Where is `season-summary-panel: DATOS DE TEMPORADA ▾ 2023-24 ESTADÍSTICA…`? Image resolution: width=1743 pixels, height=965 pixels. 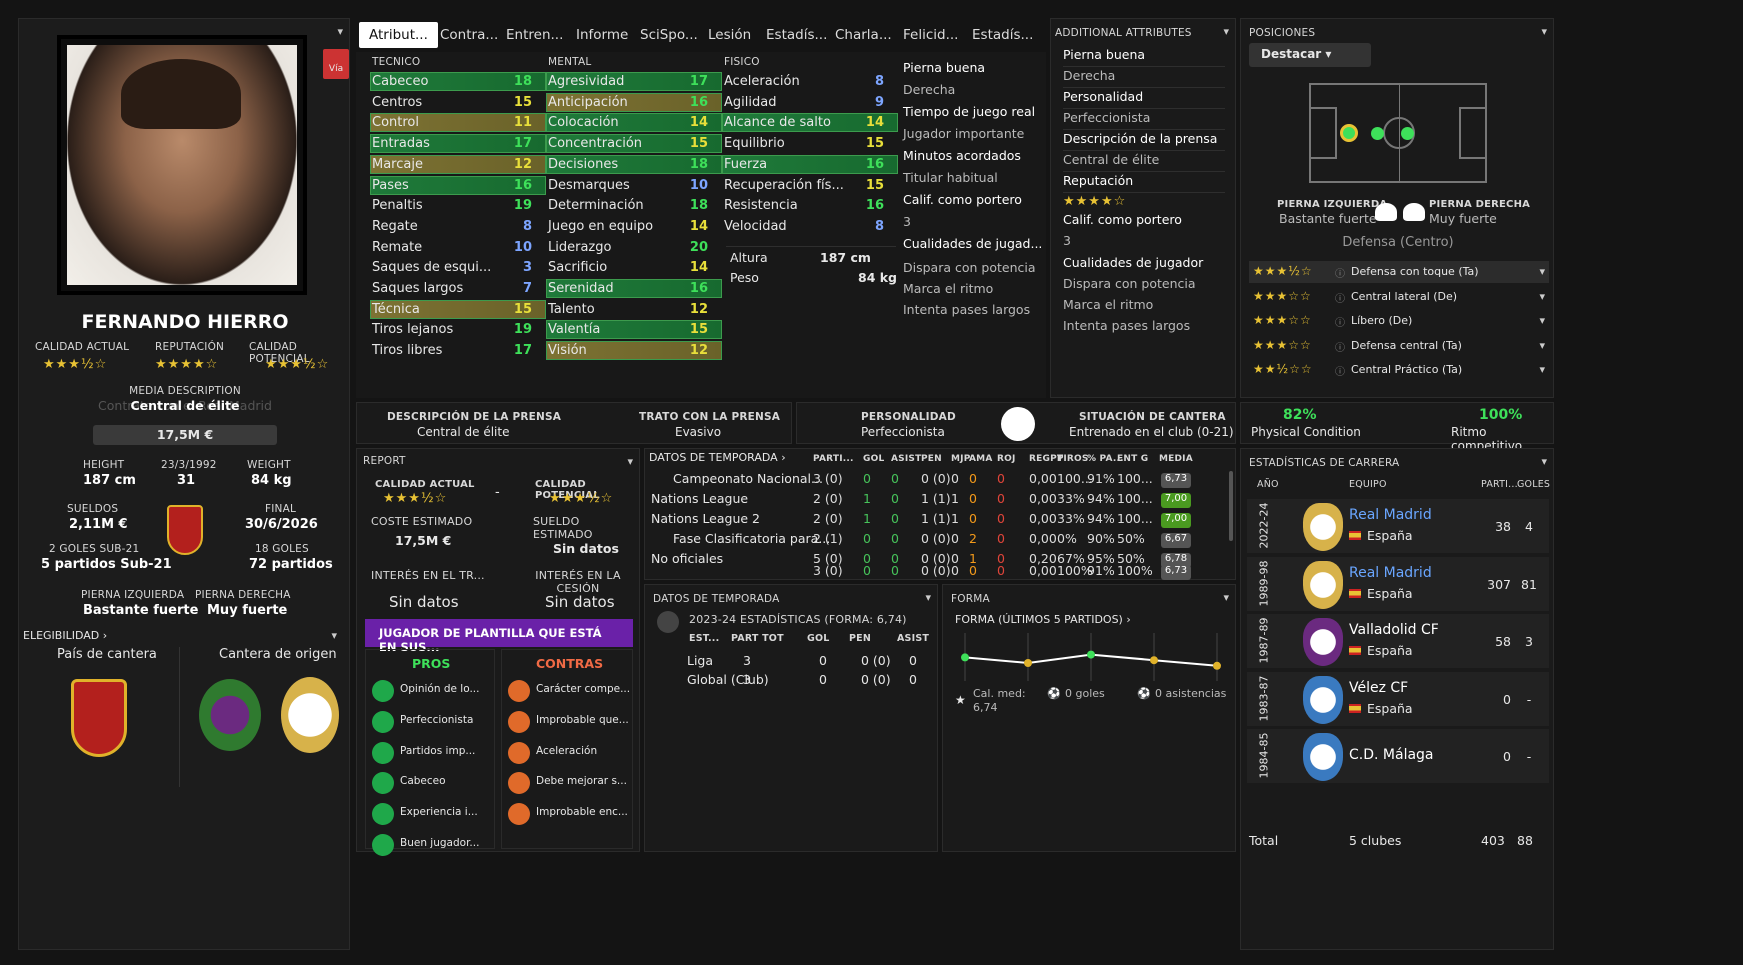 season-summary-panel: DATOS DE TEMPORADA ▾ 2023-24 ESTADÍSTICA… is located at coordinates (791, 718).